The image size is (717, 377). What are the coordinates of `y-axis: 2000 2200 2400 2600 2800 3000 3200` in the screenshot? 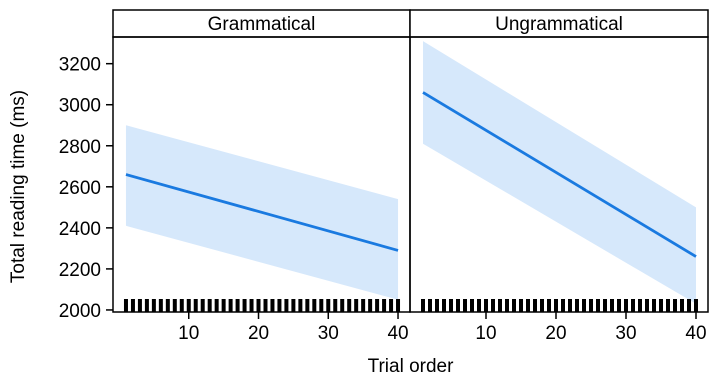 It's located at (86, 188).